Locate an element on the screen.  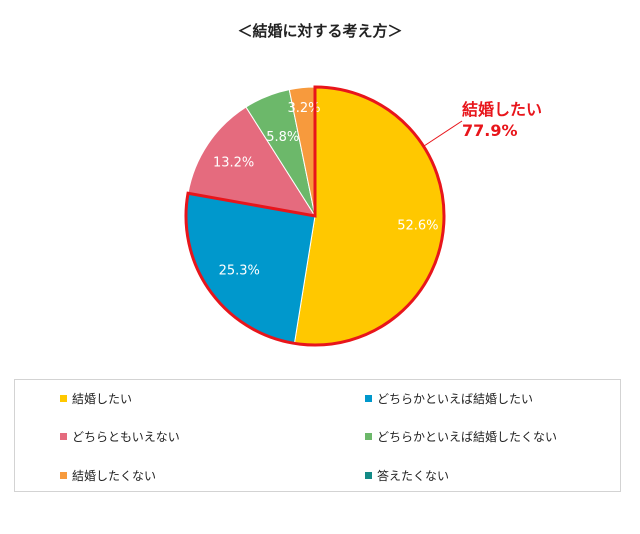
legend-item: どちらかといえば結婚したい is located at coordinates (449, 398).